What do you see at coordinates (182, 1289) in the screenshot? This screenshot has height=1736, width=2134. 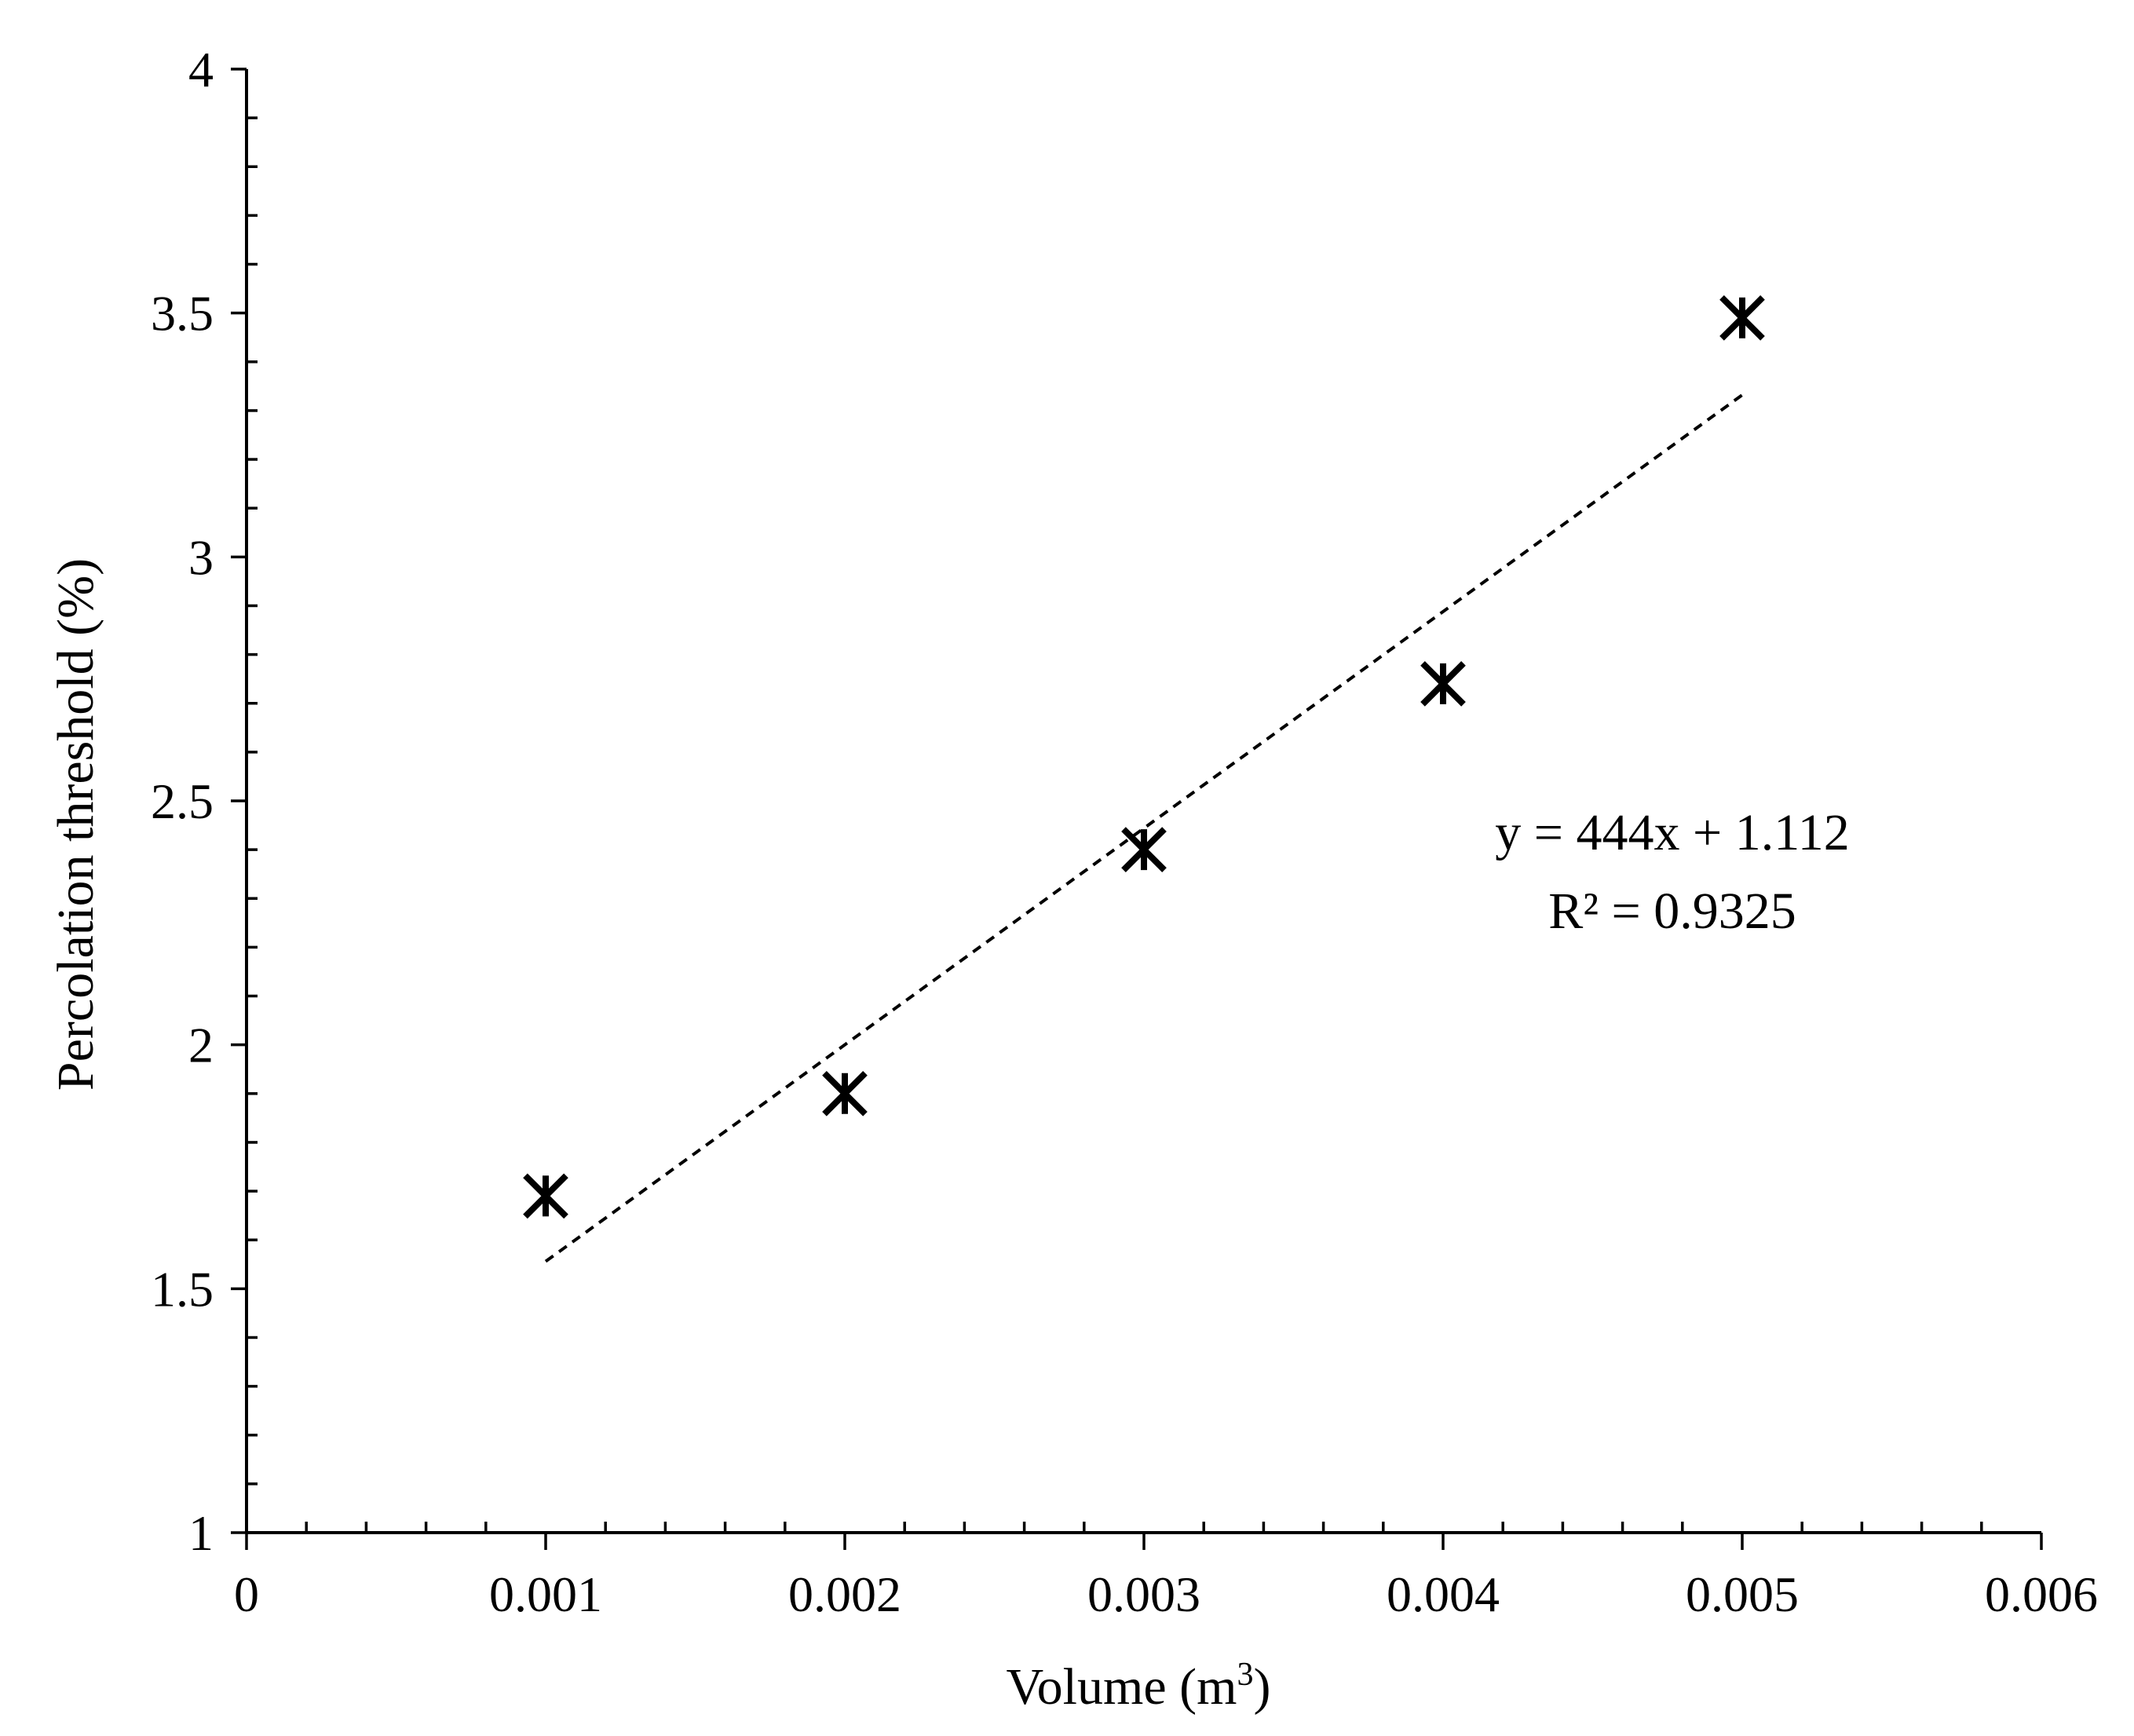 I see `y-tick-label: 1.5` at bounding box center [182, 1289].